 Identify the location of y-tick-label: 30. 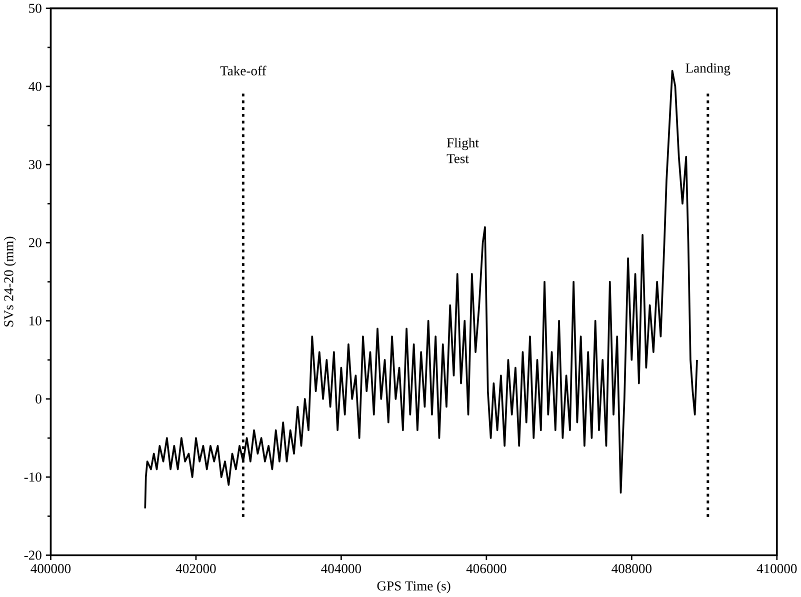
(35, 165).